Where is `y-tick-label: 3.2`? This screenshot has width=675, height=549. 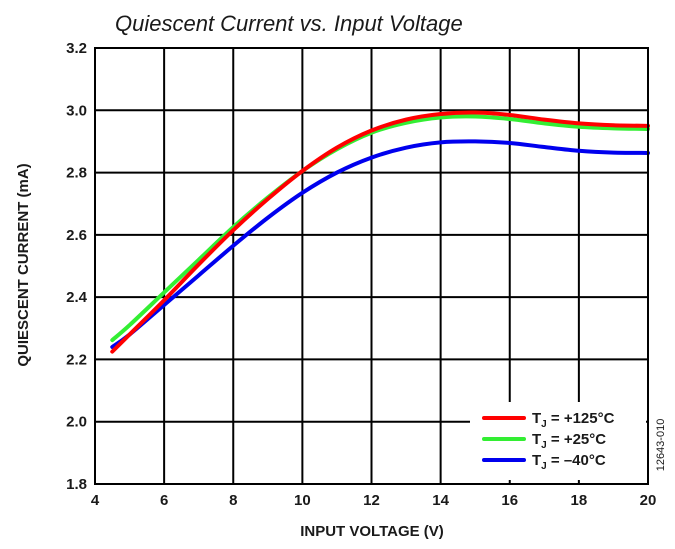 y-tick-label: 3.2 is located at coordinates (76, 48).